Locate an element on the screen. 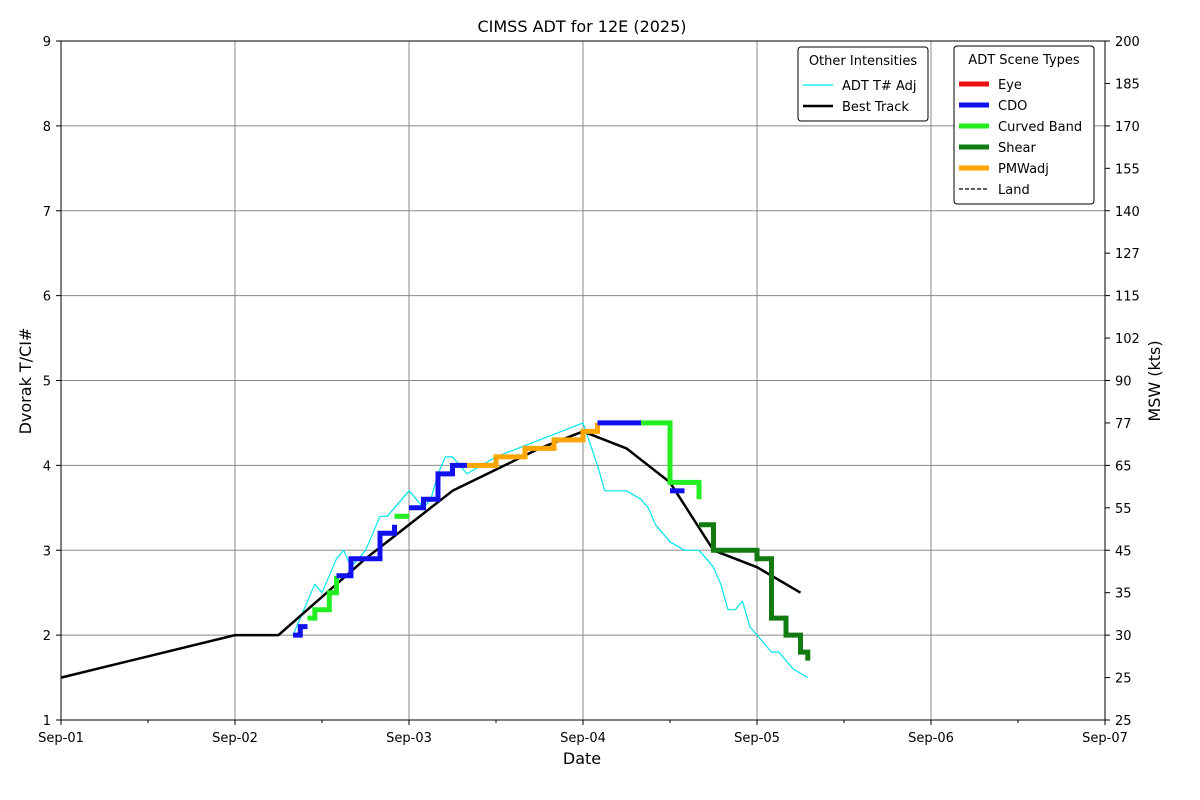 This screenshot has height=800, width=1200. y2-tick-label: 200 is located at coordinates (1127, 42).